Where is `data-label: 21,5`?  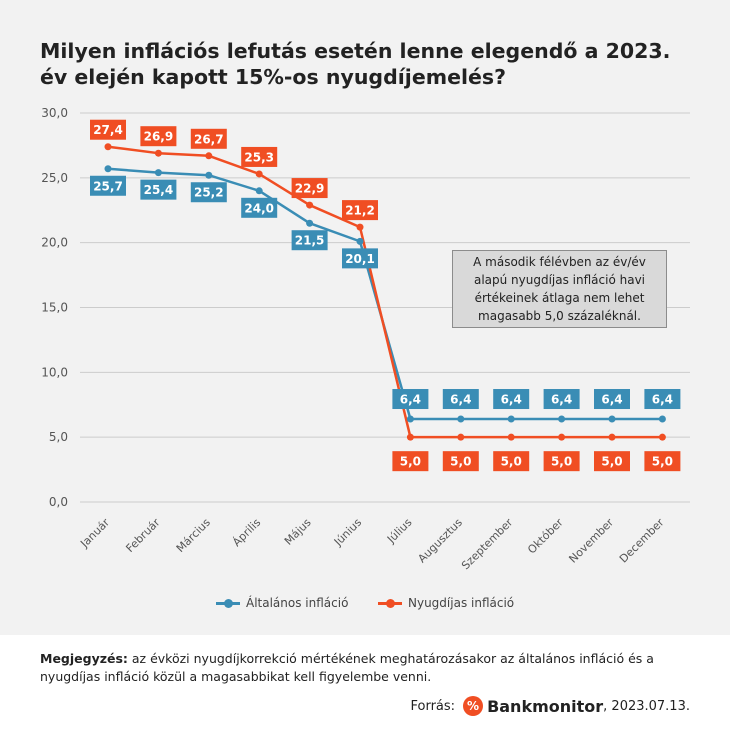 data-label: 21,5 is located at coordinates (310, 241).